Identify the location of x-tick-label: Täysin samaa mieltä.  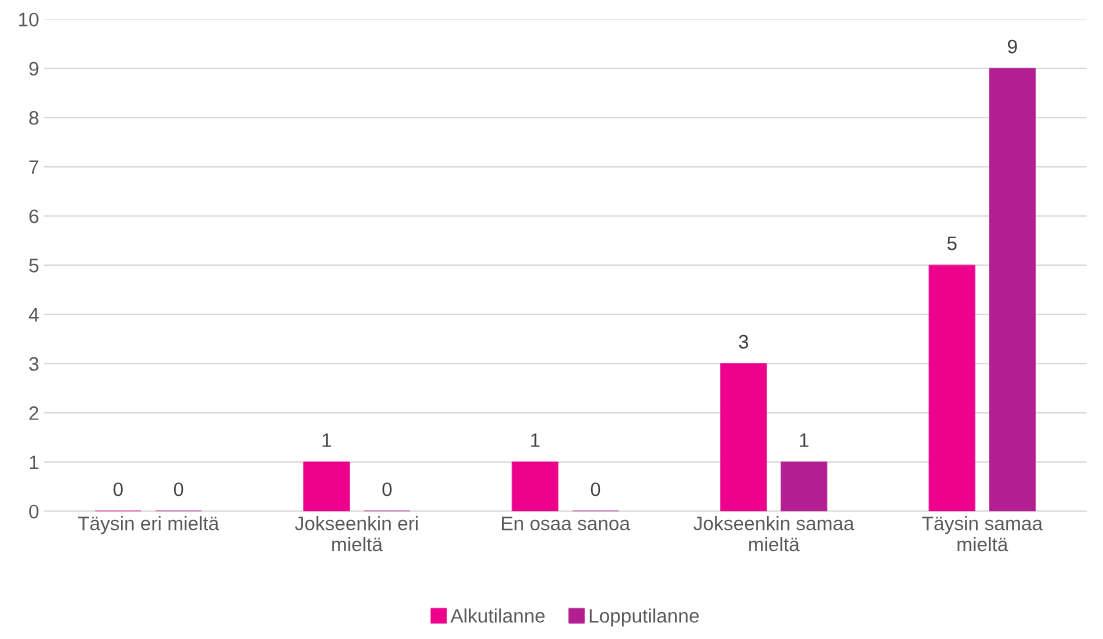
(982, 534).